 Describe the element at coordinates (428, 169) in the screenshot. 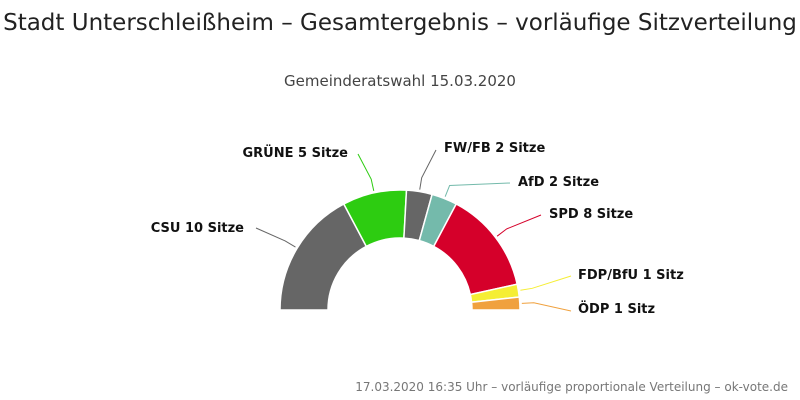

I see `connector-fw-fb` at that location.